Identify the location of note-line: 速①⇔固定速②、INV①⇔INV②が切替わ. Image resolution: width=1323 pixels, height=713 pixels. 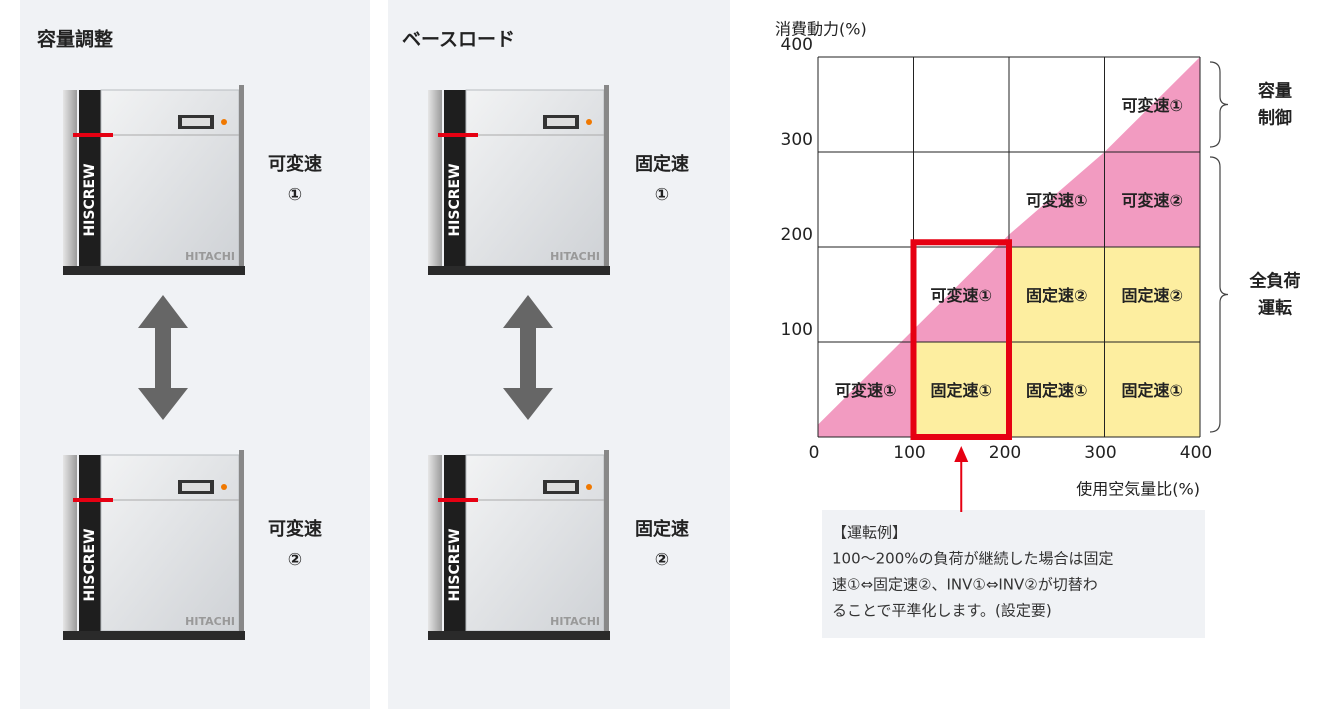
(965, 585).